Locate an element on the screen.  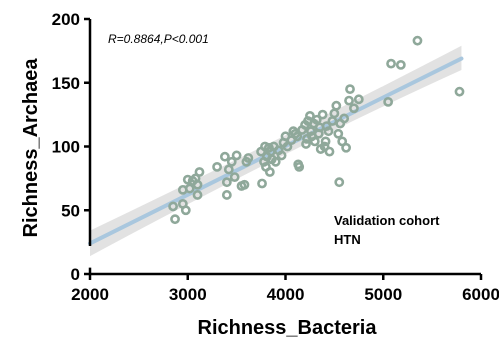
x-tick-label: 4000 is located at coordinates (286, 294).